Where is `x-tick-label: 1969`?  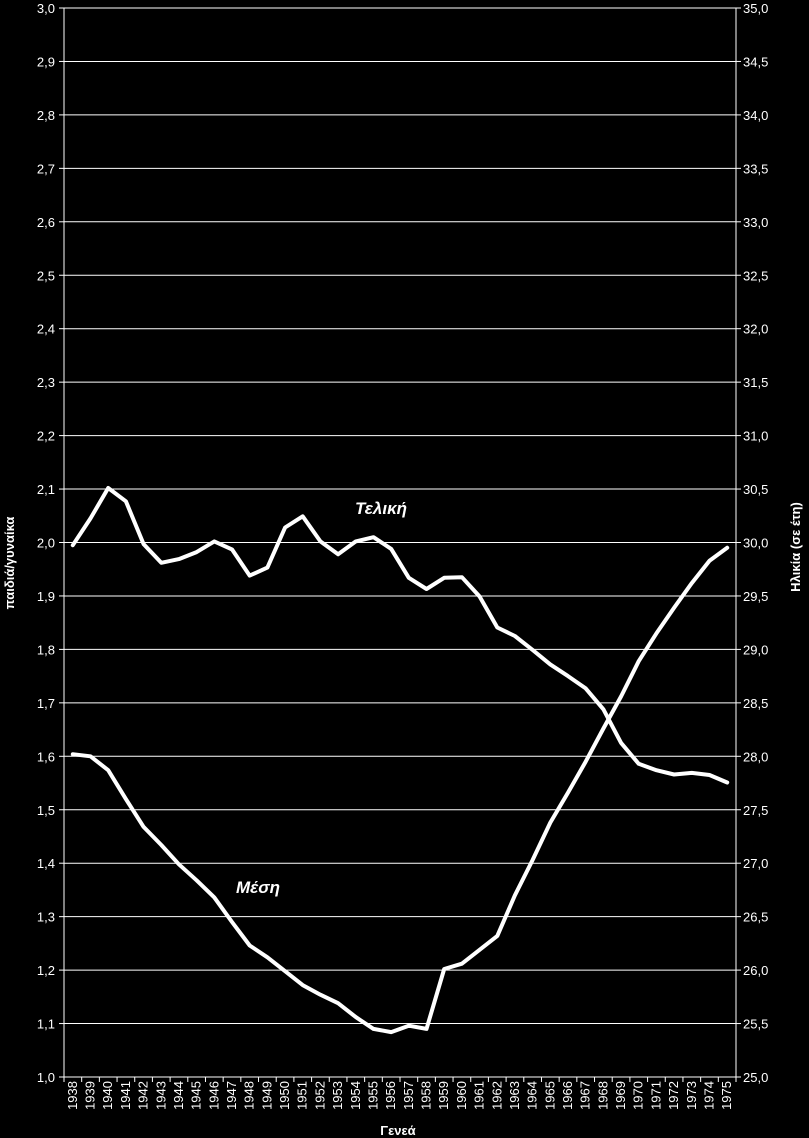
x-tick-label: 1969 is located at coordinates (620, 1095).